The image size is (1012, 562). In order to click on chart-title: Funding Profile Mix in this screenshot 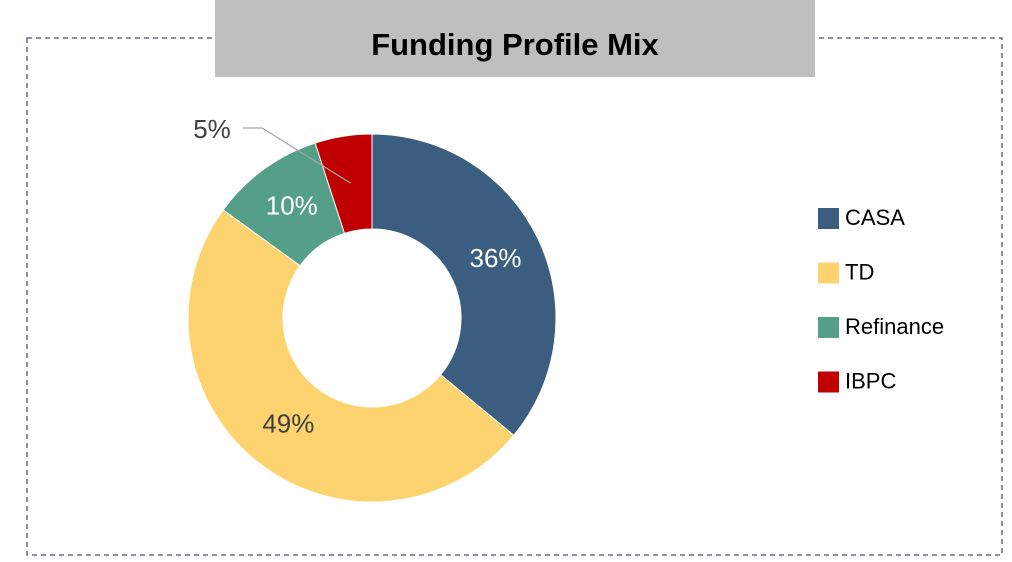, I will do `click(515, 44)`.